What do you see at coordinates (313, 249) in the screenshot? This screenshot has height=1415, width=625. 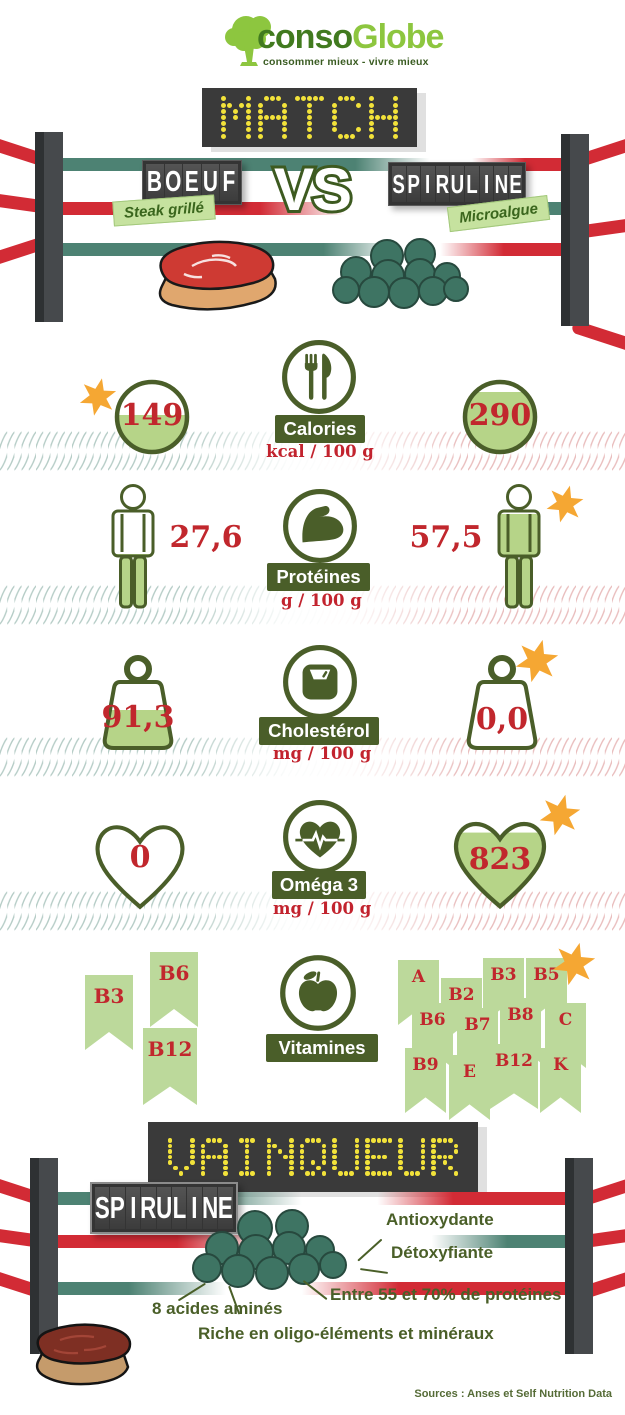 I see `ring-rope` at bounding box center [313, 249].